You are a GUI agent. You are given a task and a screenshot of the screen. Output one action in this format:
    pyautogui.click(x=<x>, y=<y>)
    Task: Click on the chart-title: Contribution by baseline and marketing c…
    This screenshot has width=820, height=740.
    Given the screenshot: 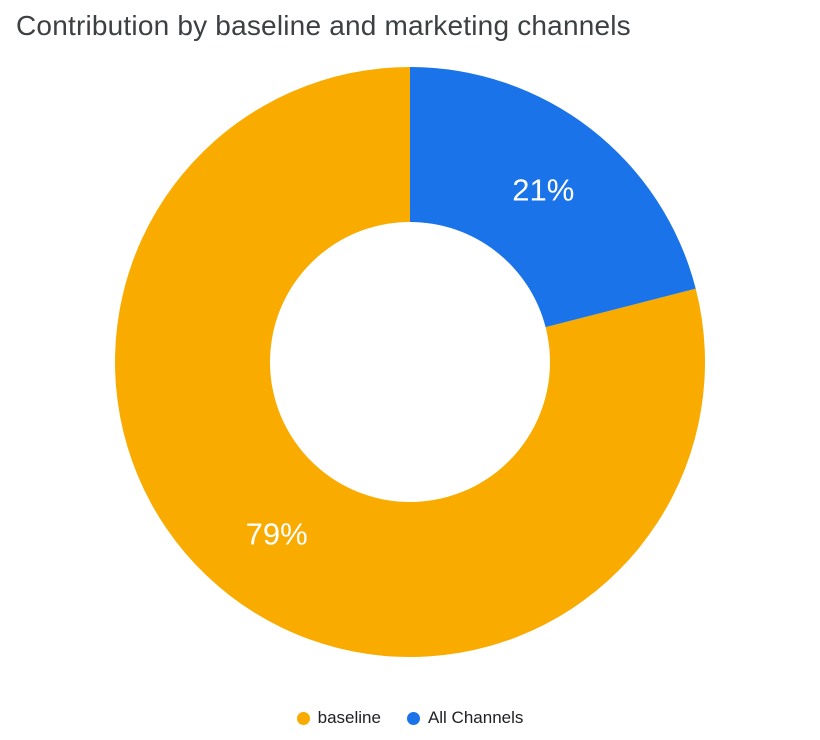 What is the action you would take?
    pyautogui.click(x=323, y=25)
    